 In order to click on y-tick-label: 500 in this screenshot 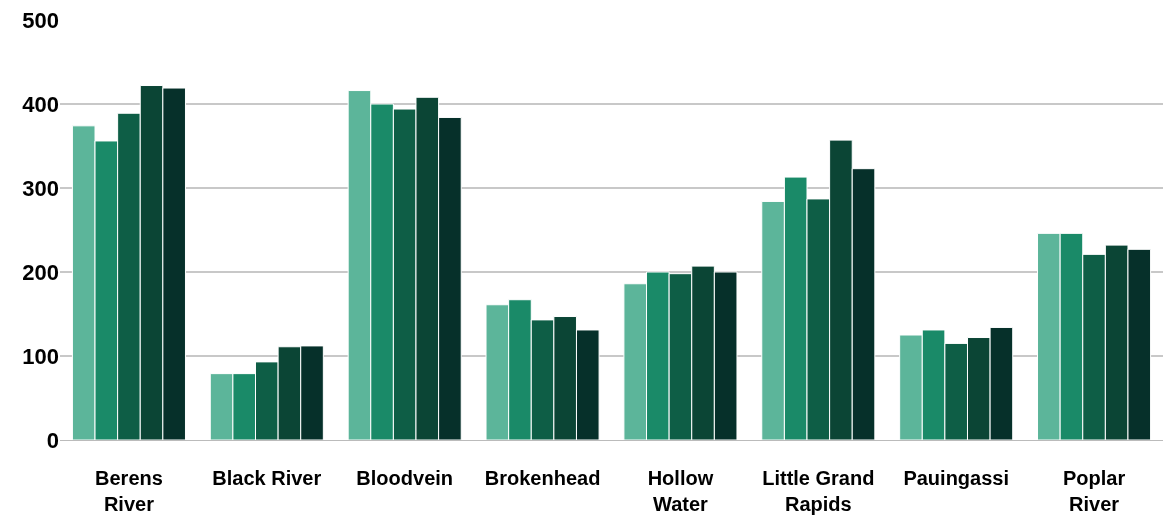, I will do `click(40, 20)`.